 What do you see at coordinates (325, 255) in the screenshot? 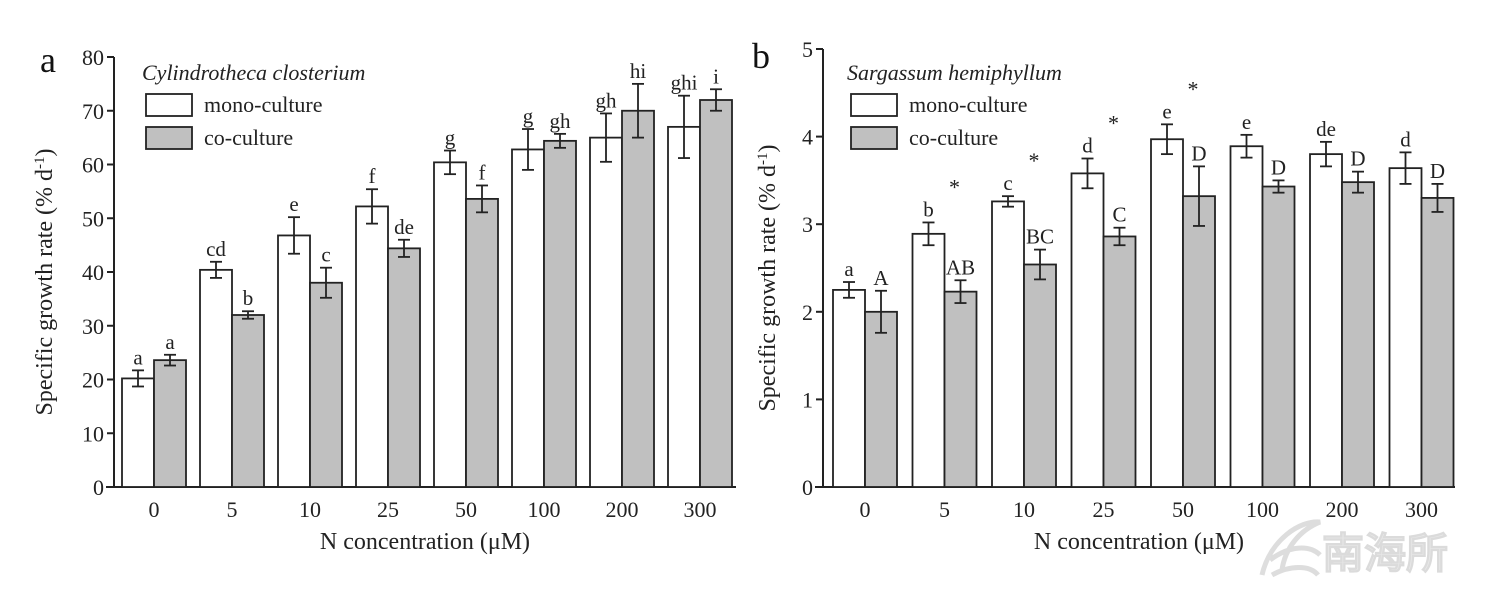
I see `panel-a-sig-label: c` at bounding box center [325, 255].